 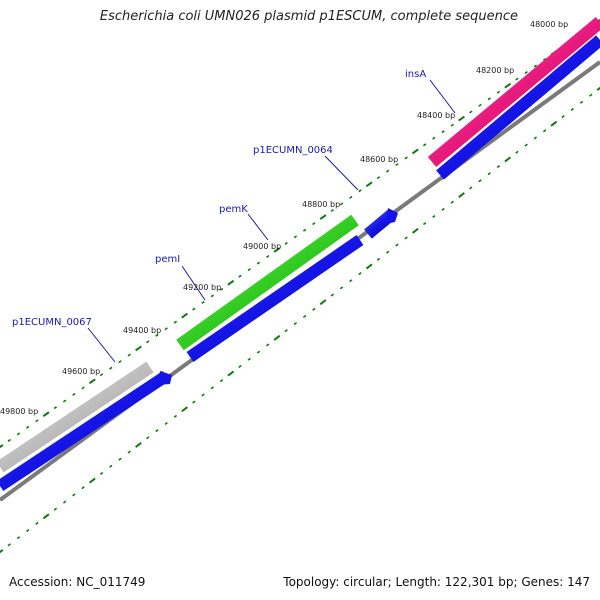 I want to click on tick-label-48800: 48800 bp, so click(x=321, y=204).